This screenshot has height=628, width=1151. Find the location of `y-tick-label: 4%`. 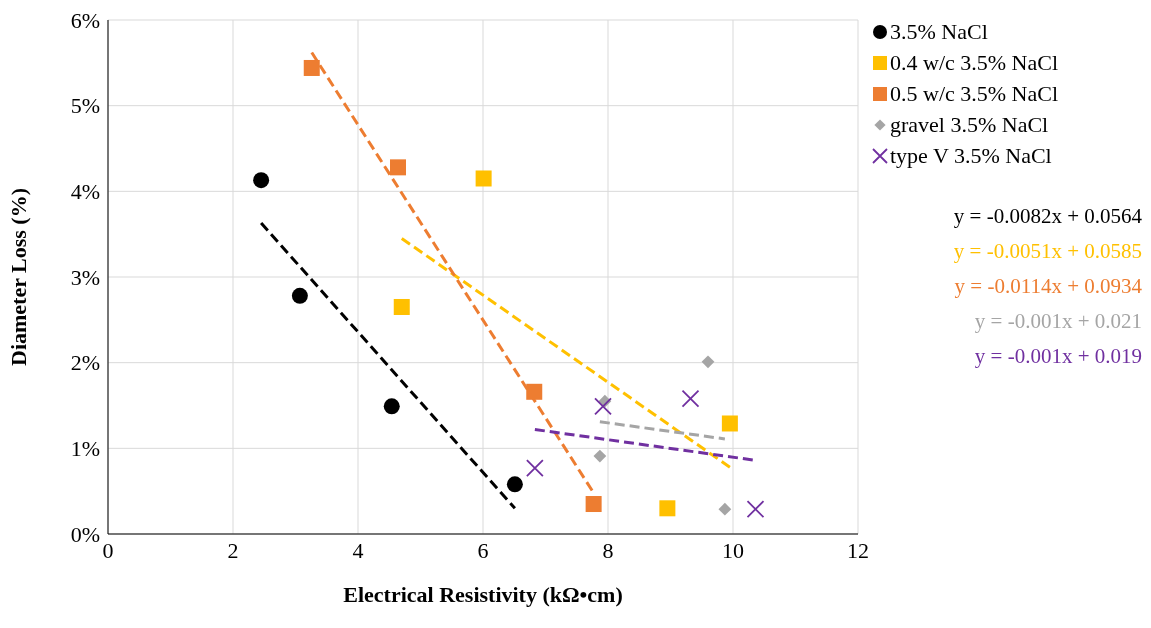

y-tick-label: 4% is located at coordinates (85, 192).